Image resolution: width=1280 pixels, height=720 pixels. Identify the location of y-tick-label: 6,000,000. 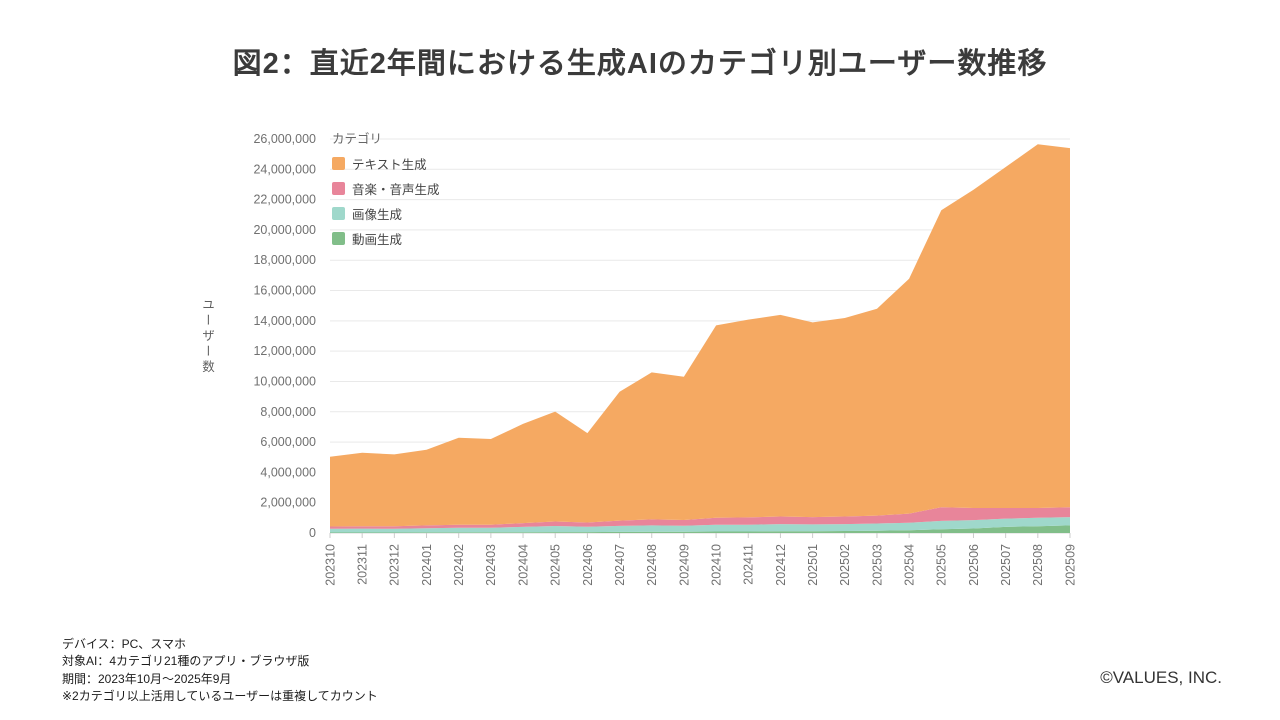
(288, 442).